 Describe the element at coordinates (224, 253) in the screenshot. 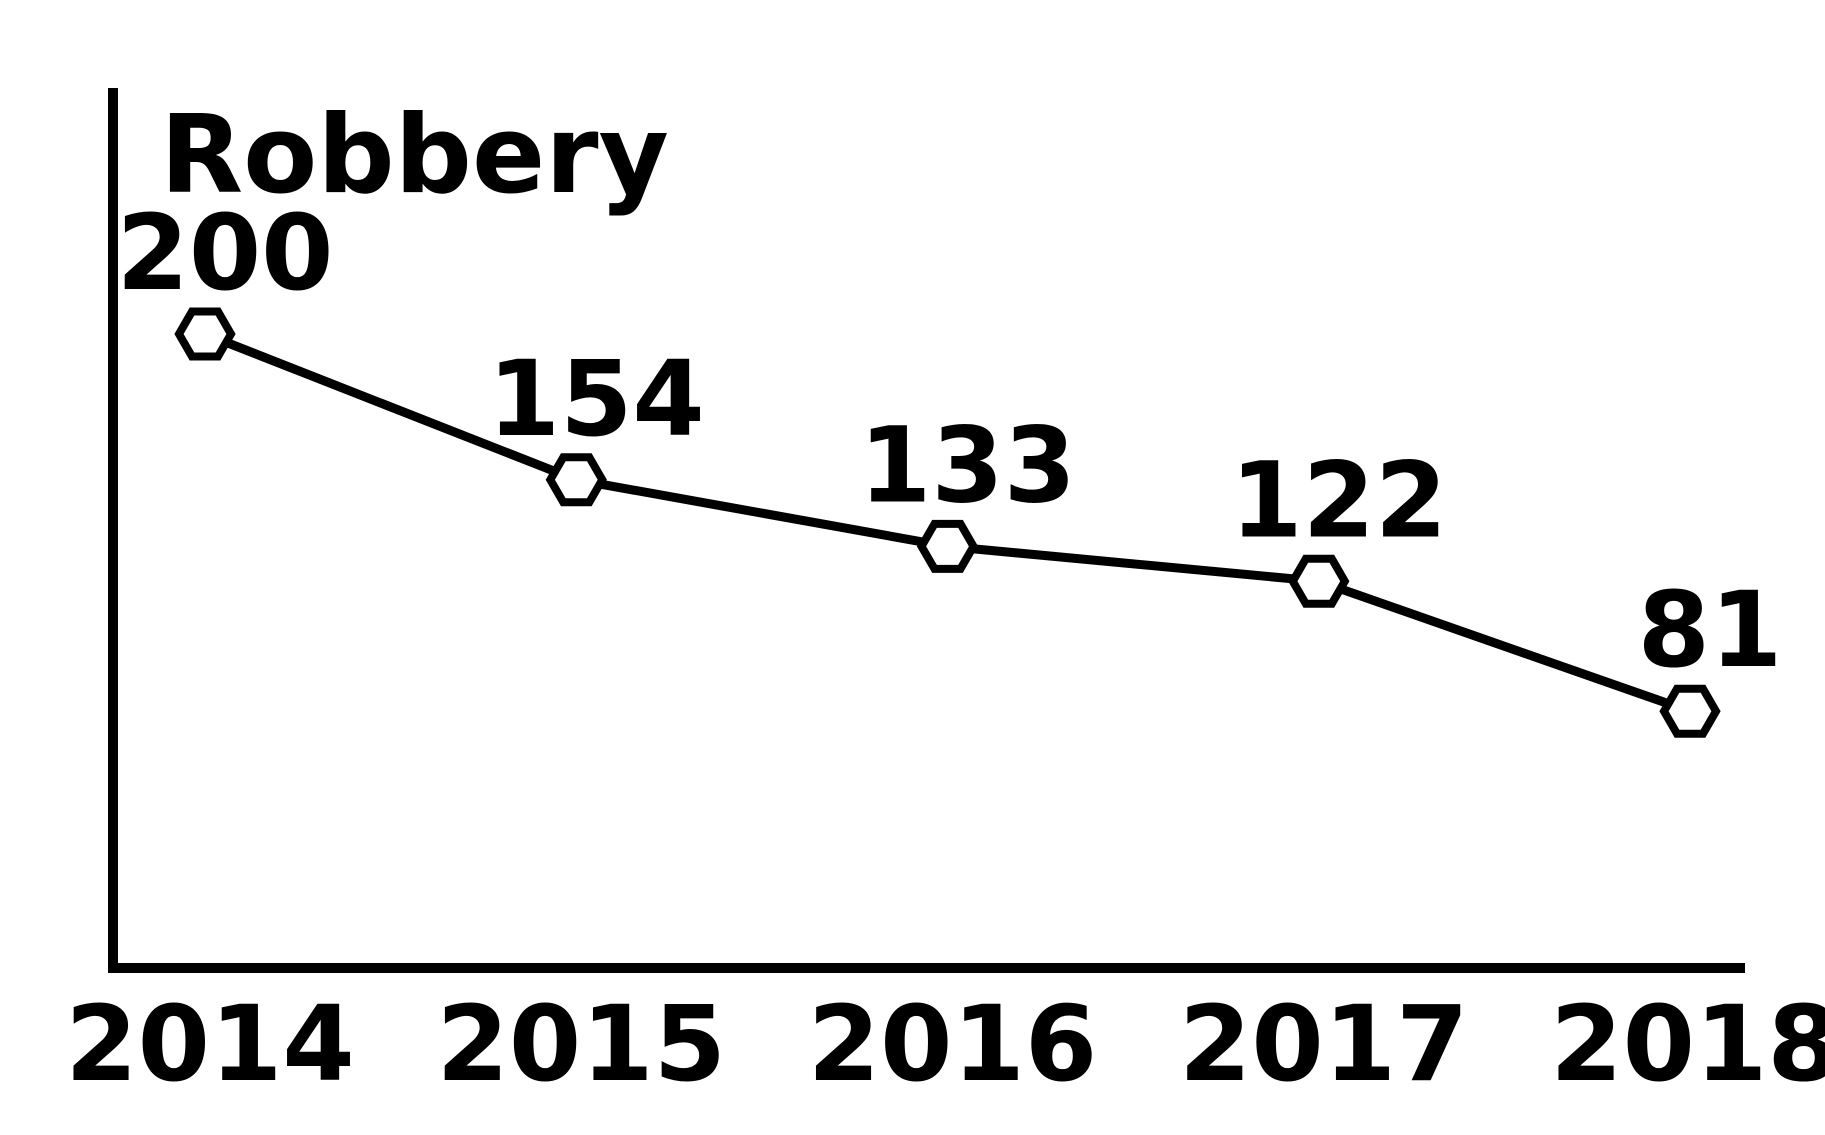

I see `data-label: 200` at that location.